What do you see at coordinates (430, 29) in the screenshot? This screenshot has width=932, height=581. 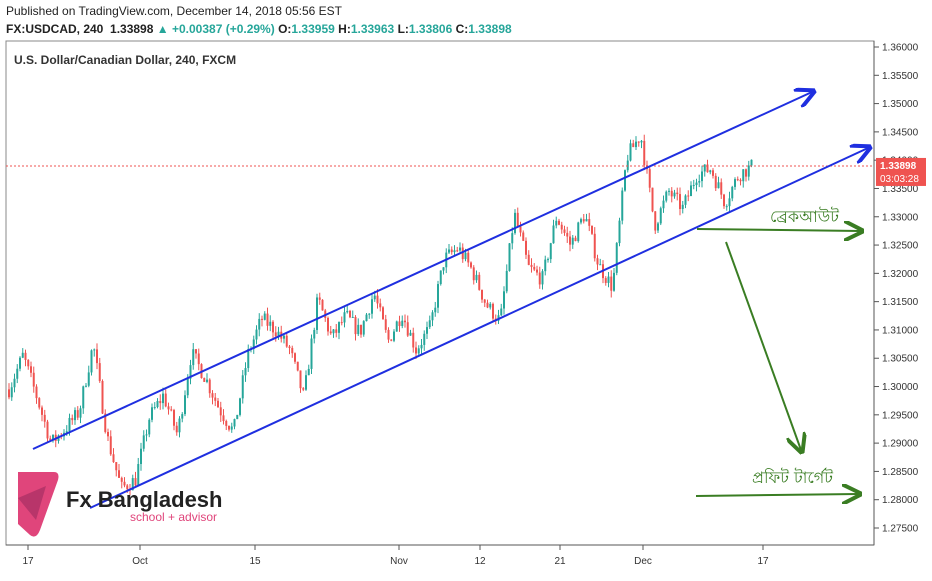 I see `low-value: 1.33806` at bounding box center [430, 29].